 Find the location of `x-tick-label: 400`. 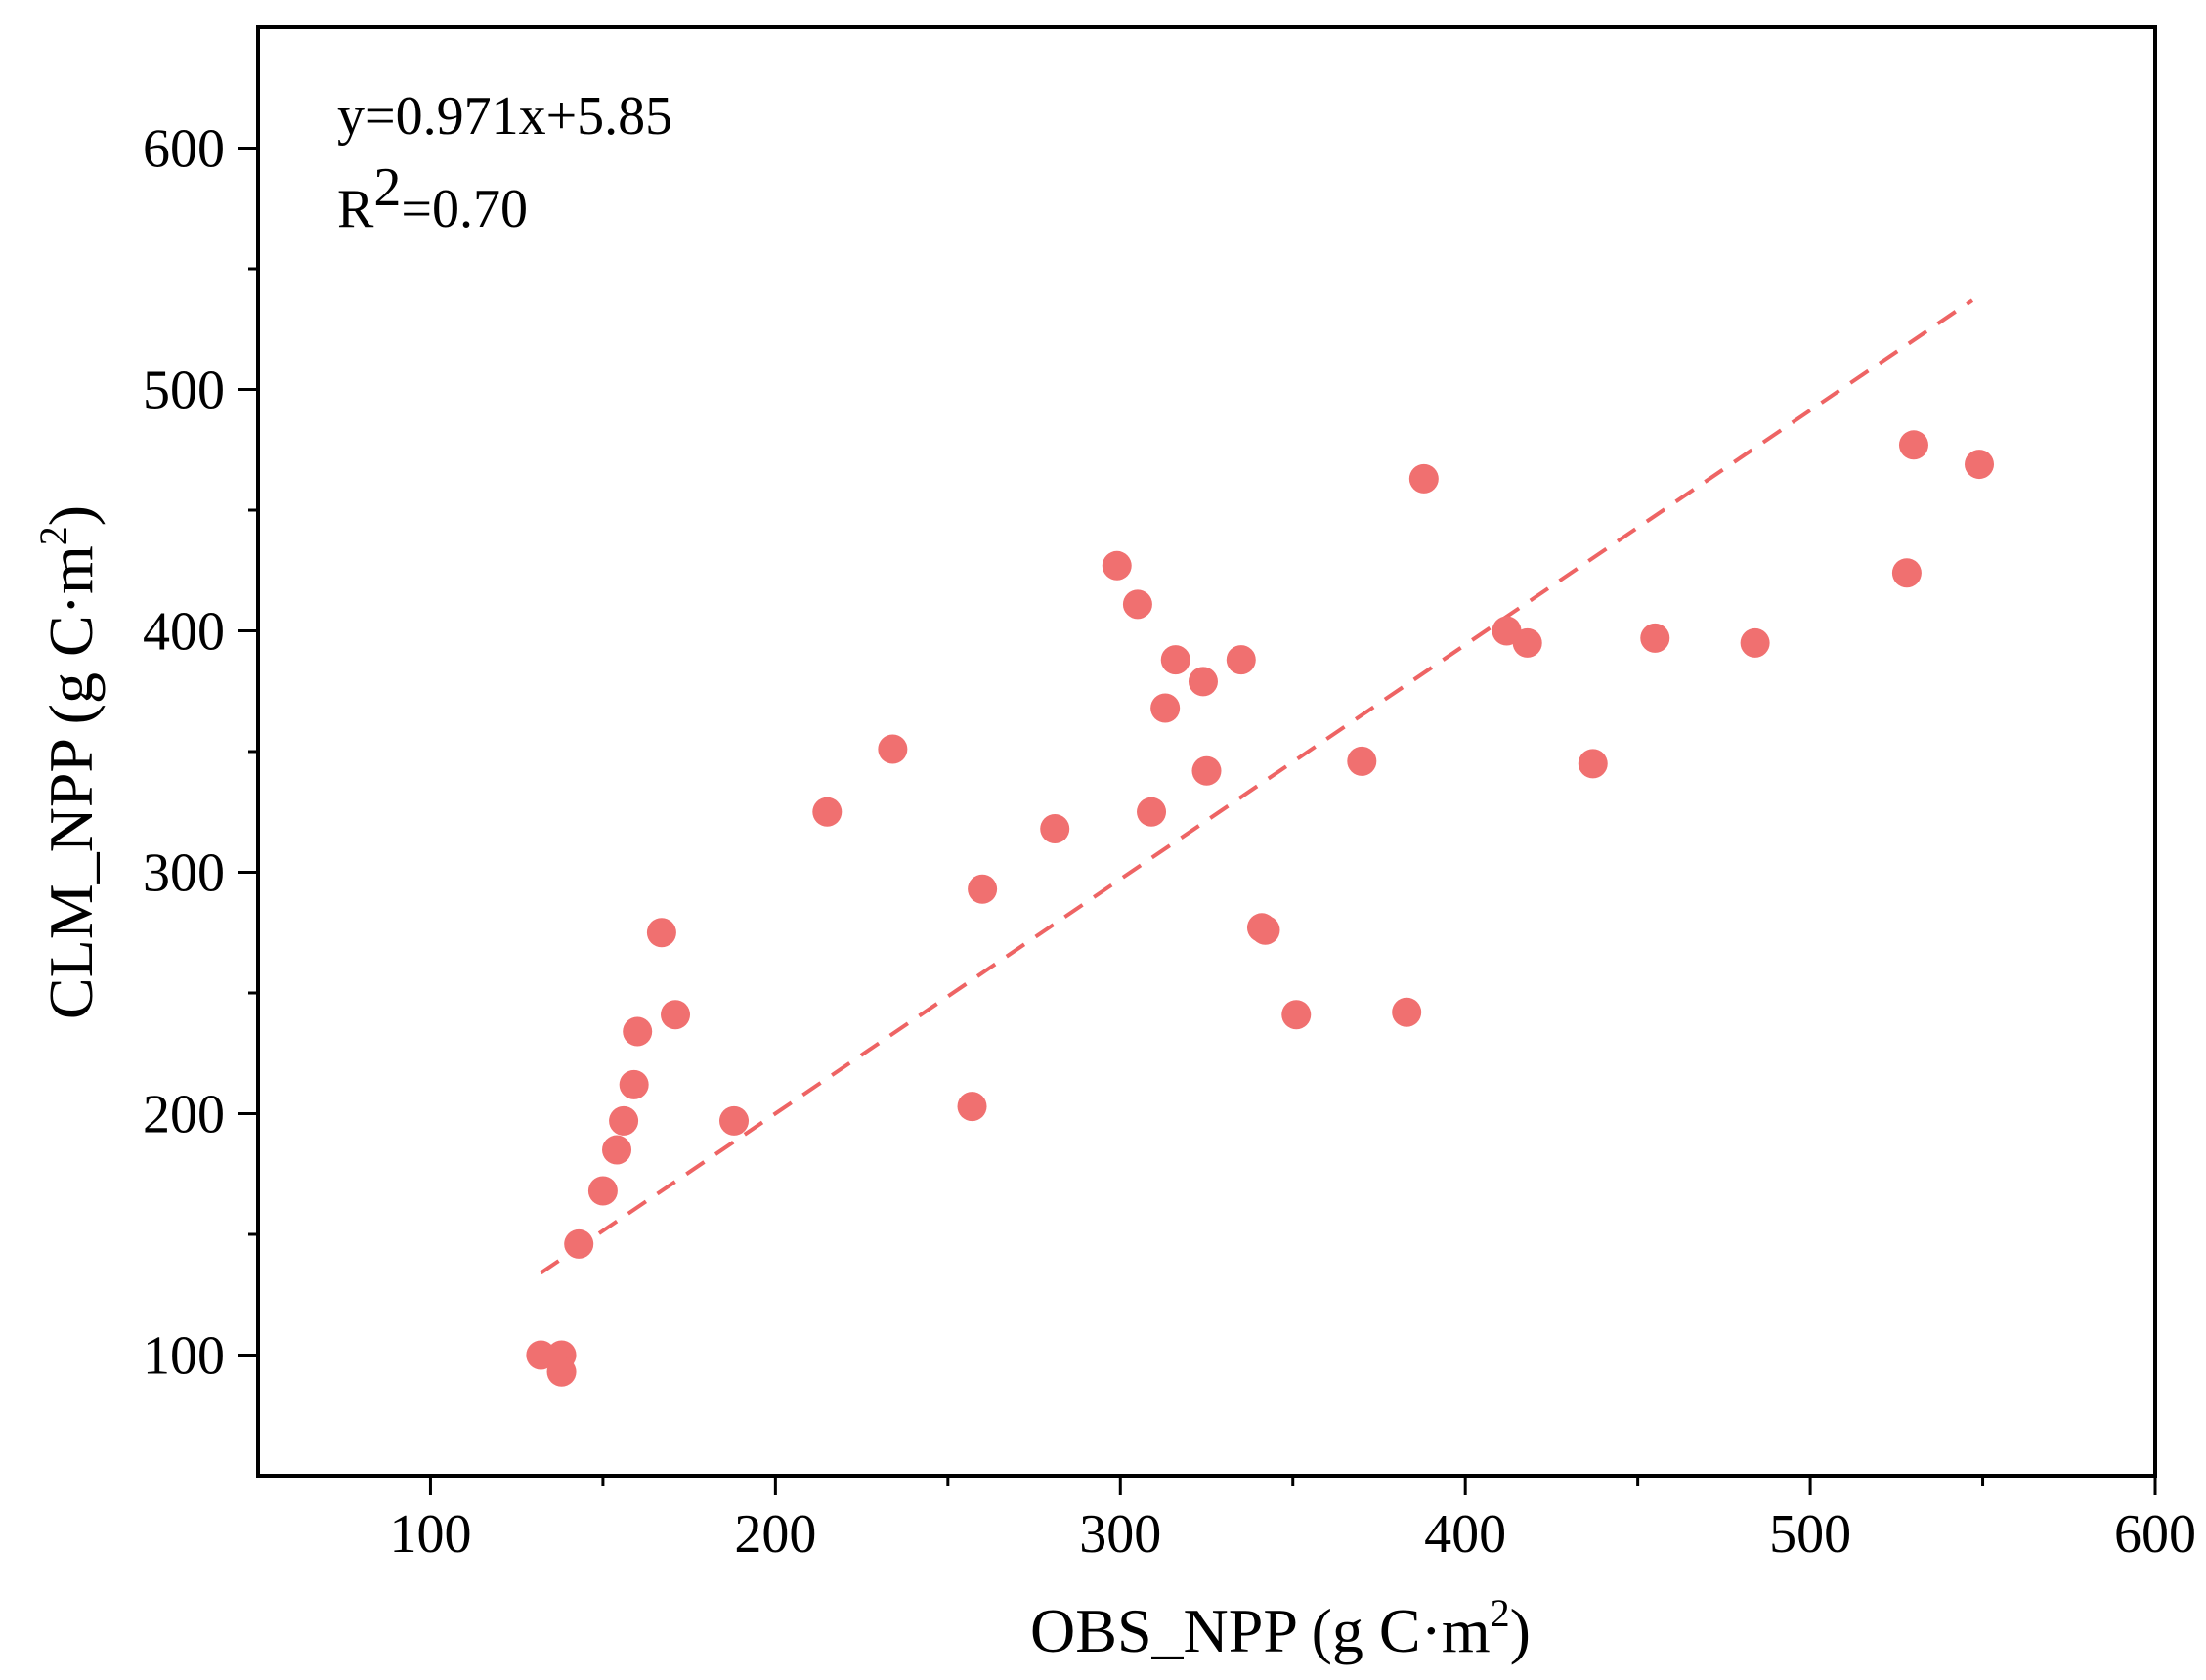

x-tick-label: 400 is located at coordinates (1465, 1534).